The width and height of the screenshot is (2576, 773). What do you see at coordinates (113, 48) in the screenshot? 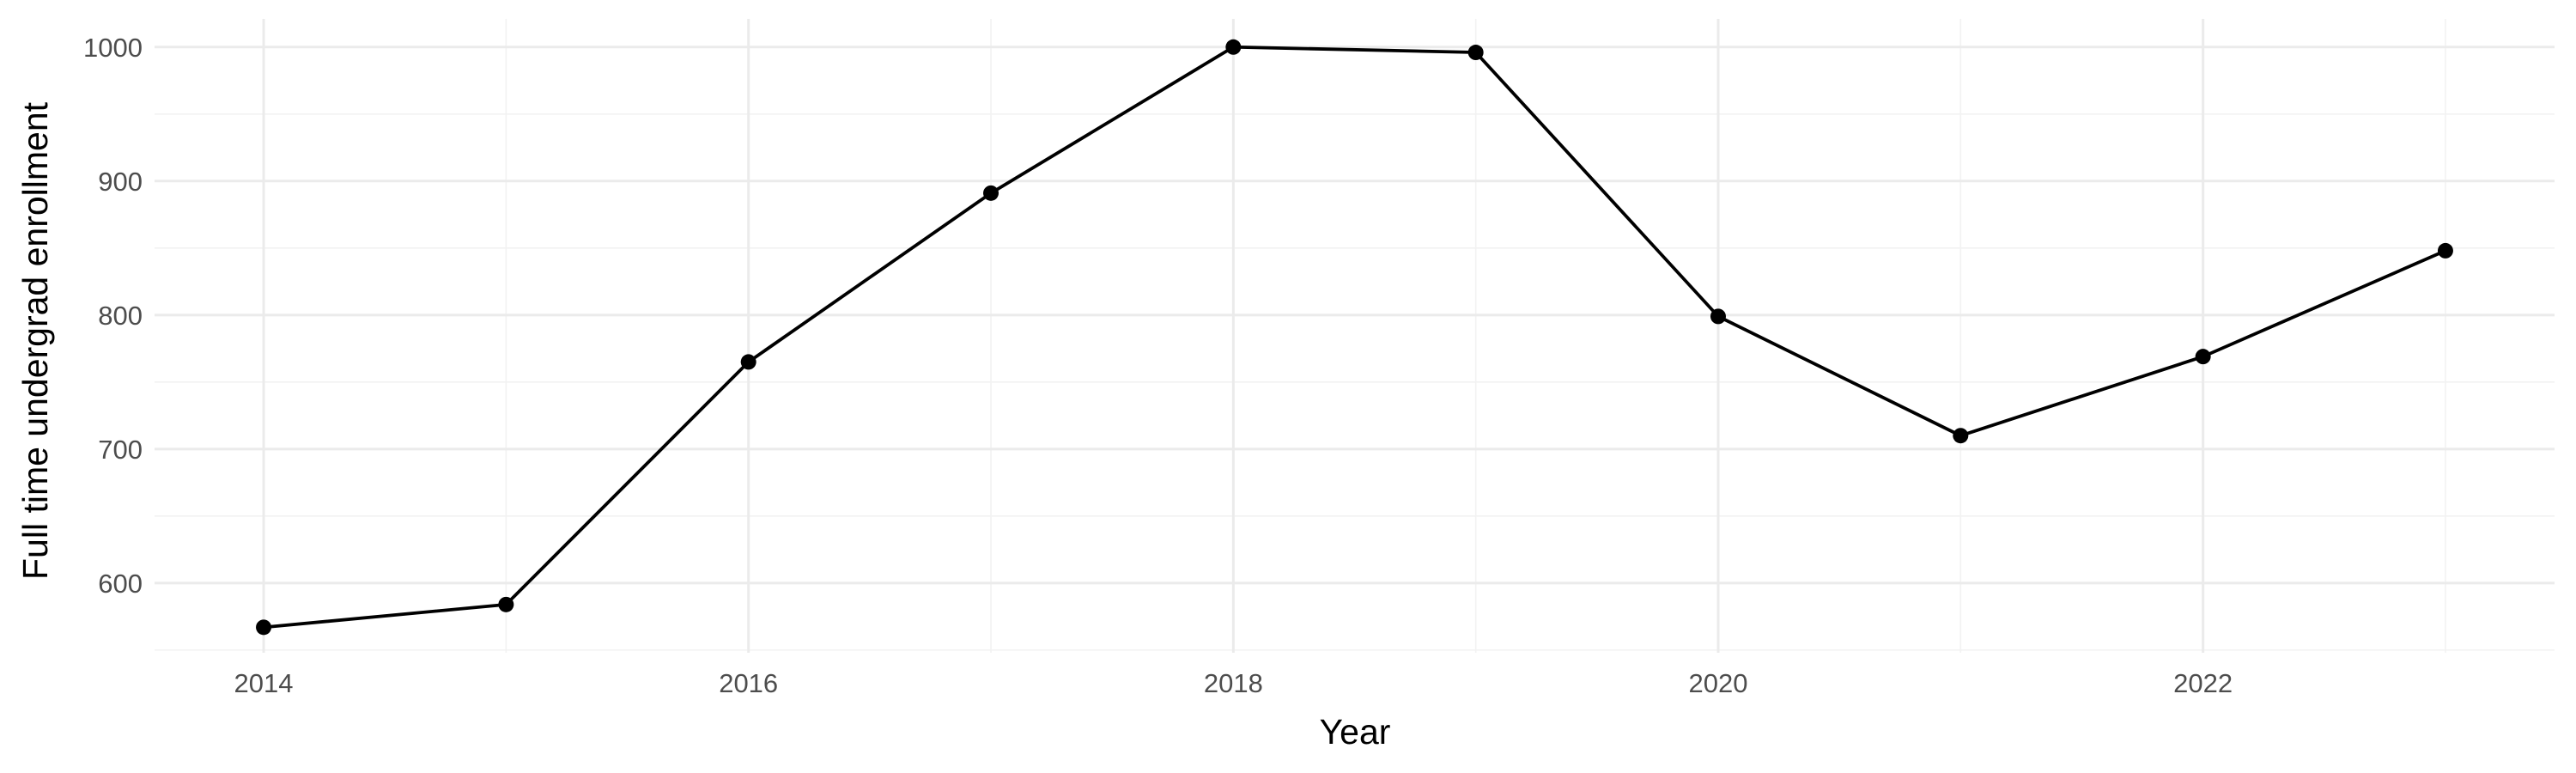
I see `y-tick-label: 1000` at bounding box center [113, 48].